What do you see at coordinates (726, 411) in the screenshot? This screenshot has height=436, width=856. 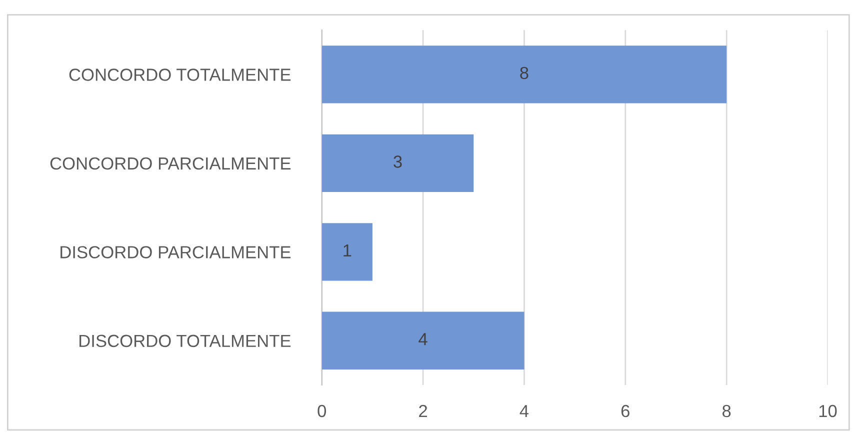 I see `x-tick-label: 8` at bounding box center [726, 411].